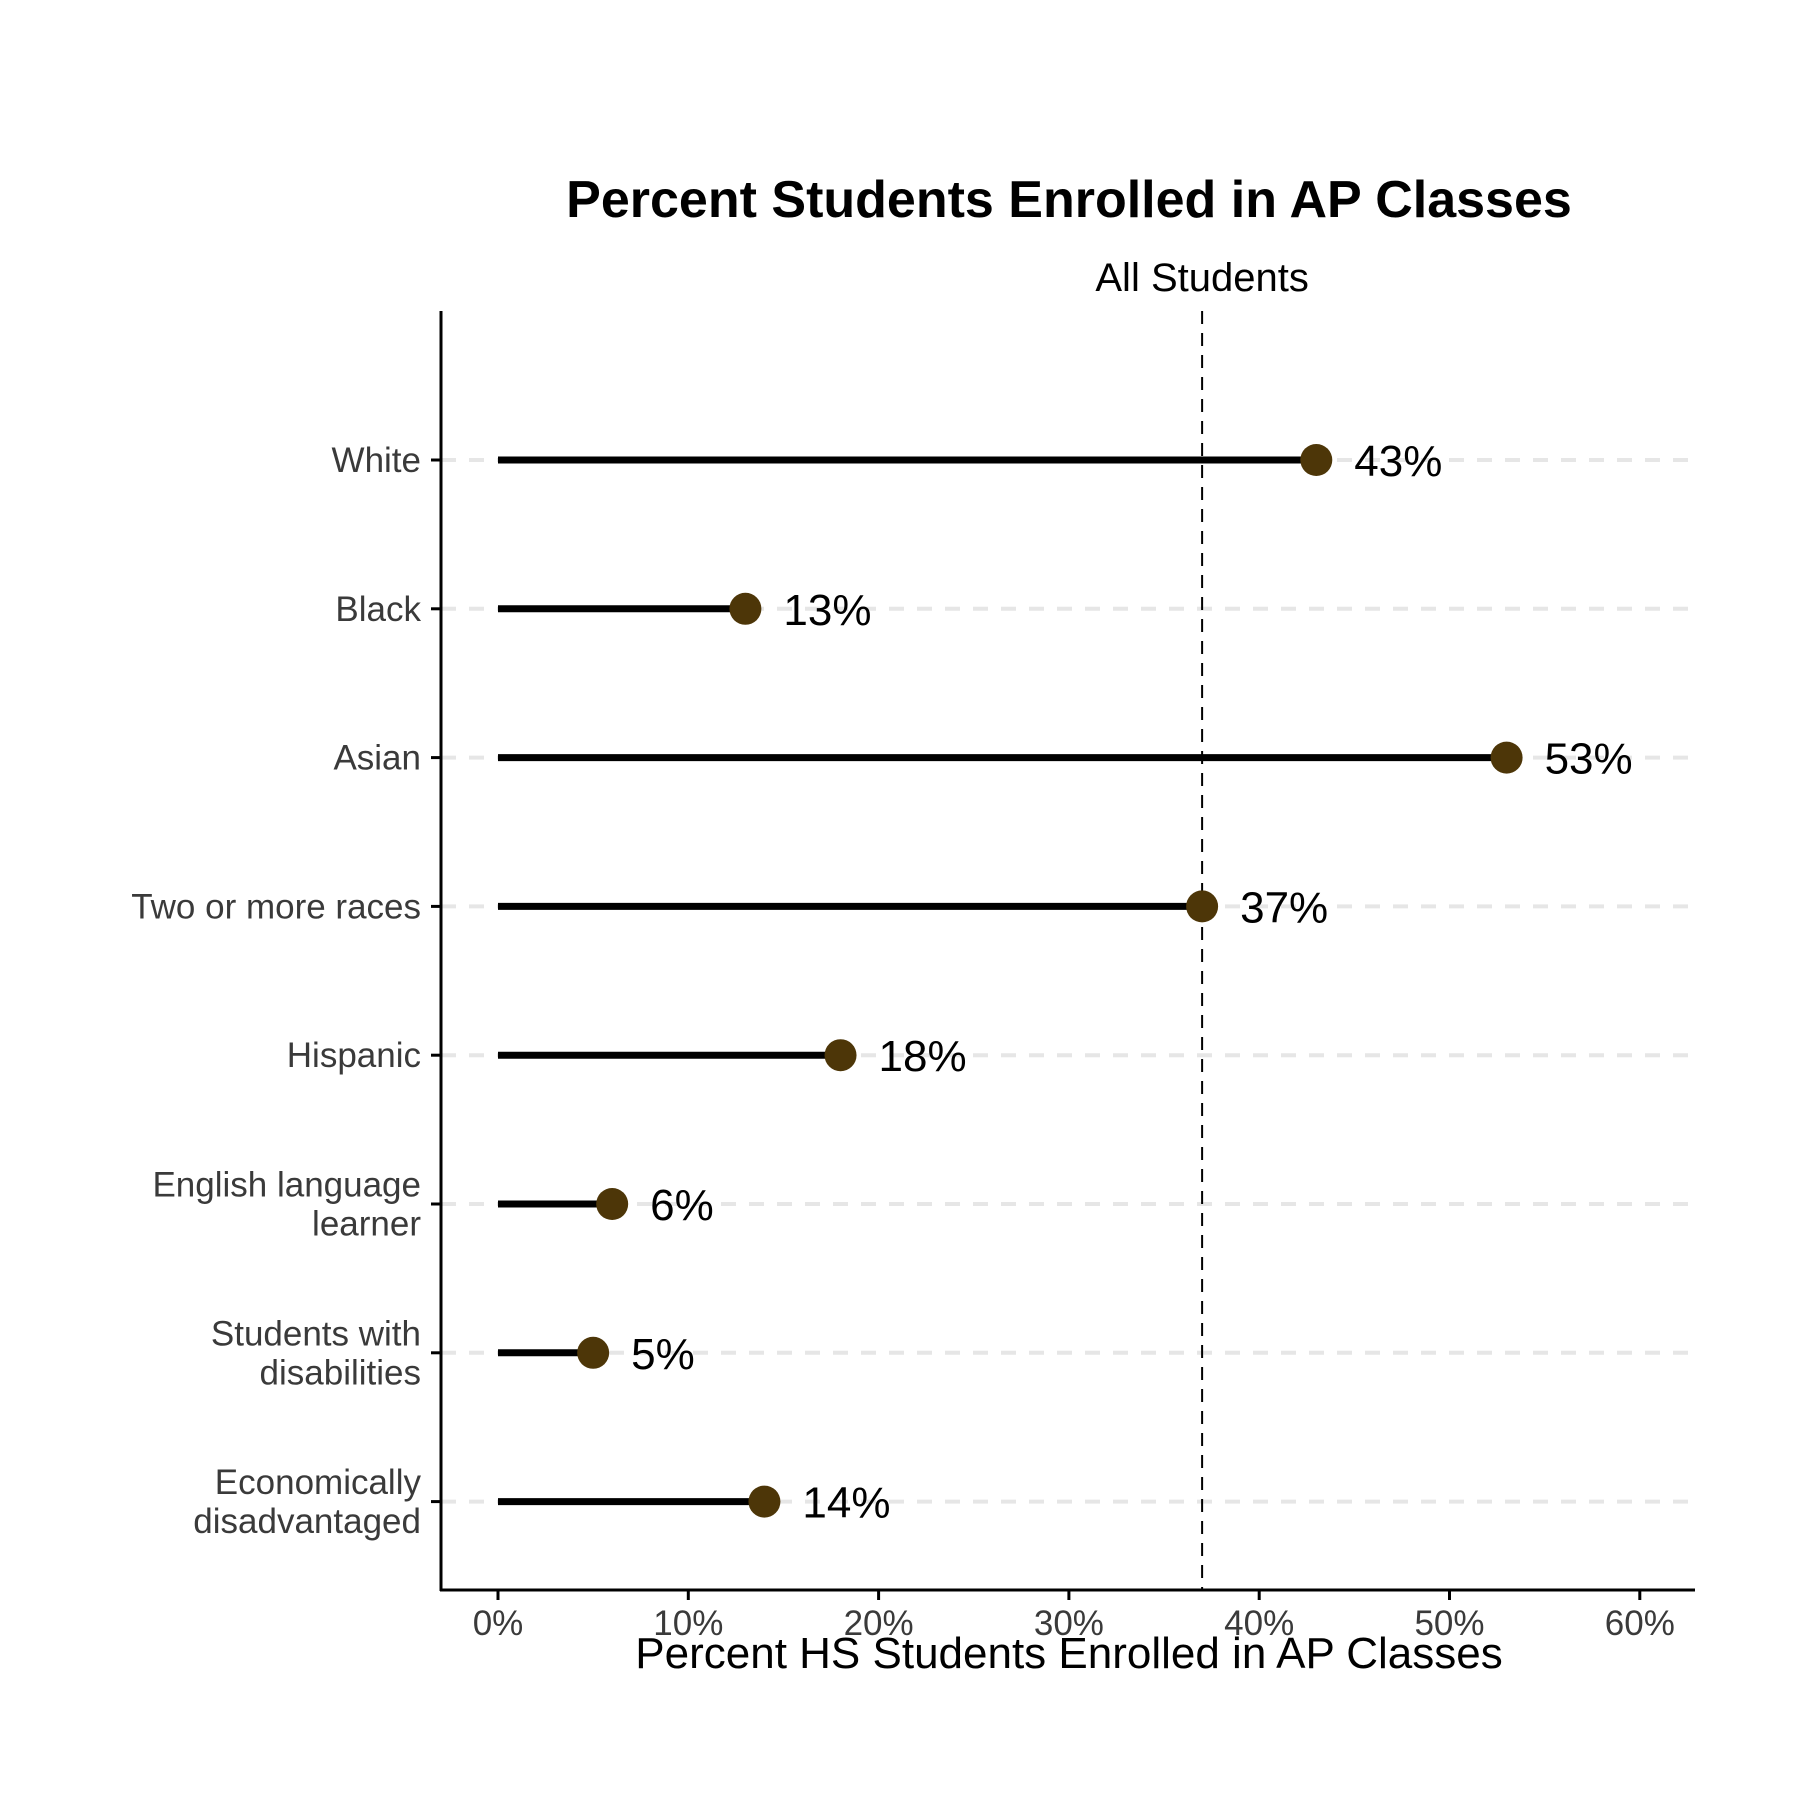 This screenshot has width=1800, height=1800. What do you see at coordinates (276, 906) in the screenshot?
I see `y-tick-label: Two or more races` at bounding box center [276, 906].